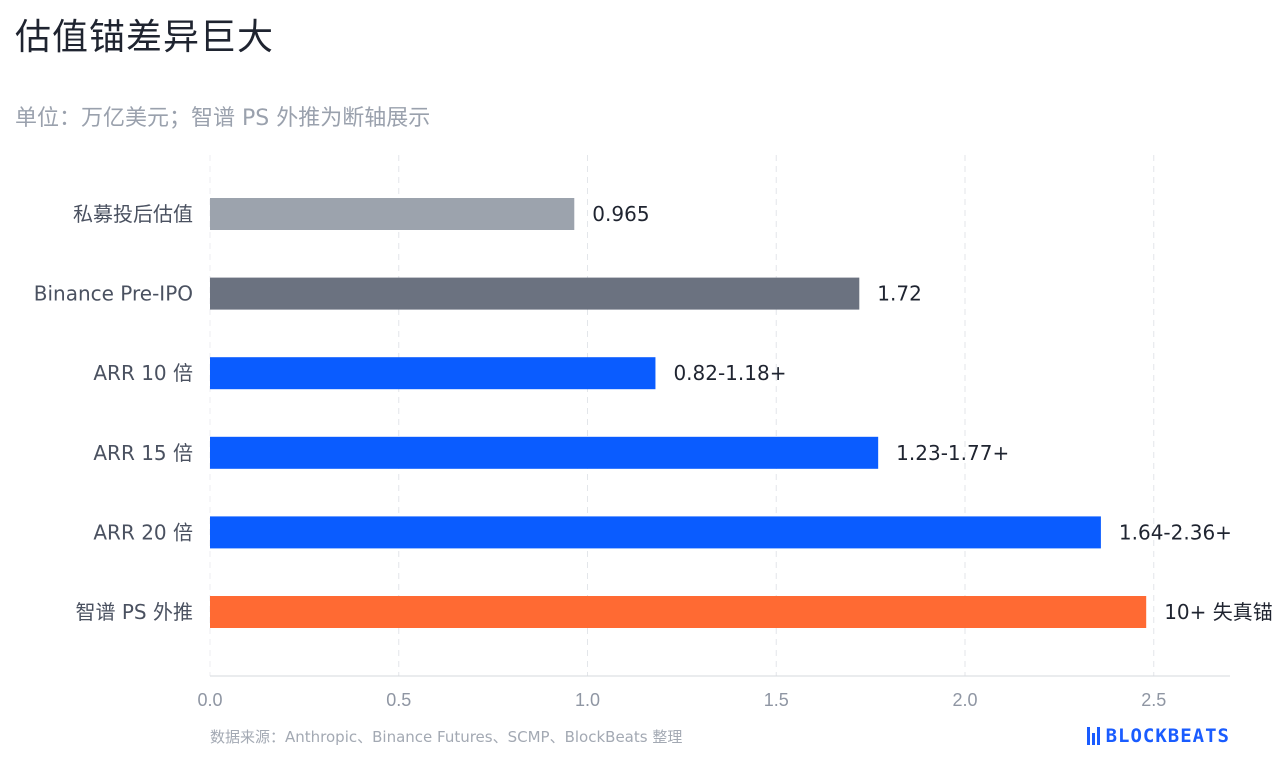  Describe the element at coordinates (133, 214) in the screenshot. I see `category-label: 私募投后估值` at that location.